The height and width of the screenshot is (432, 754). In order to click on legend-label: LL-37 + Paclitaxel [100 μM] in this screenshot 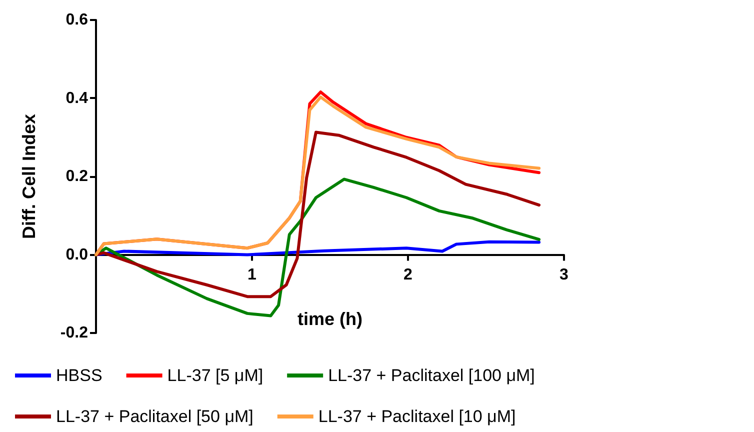, I will do `click(431, 375)`.